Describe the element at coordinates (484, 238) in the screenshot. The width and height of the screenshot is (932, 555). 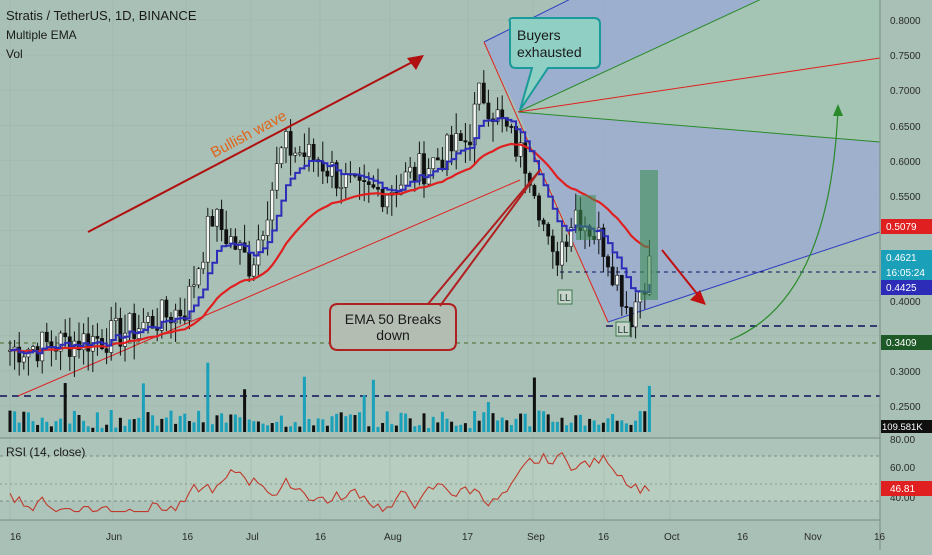
I see `ema-break-pointer` at that location.